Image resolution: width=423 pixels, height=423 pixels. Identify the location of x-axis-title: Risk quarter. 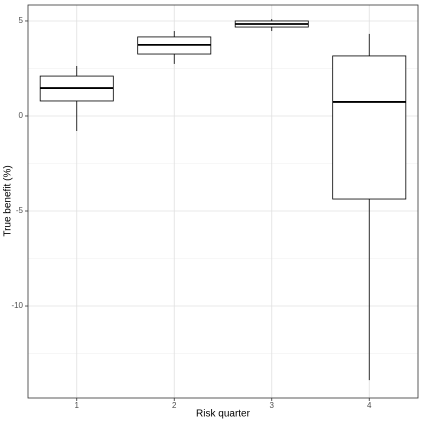
(223, 414).